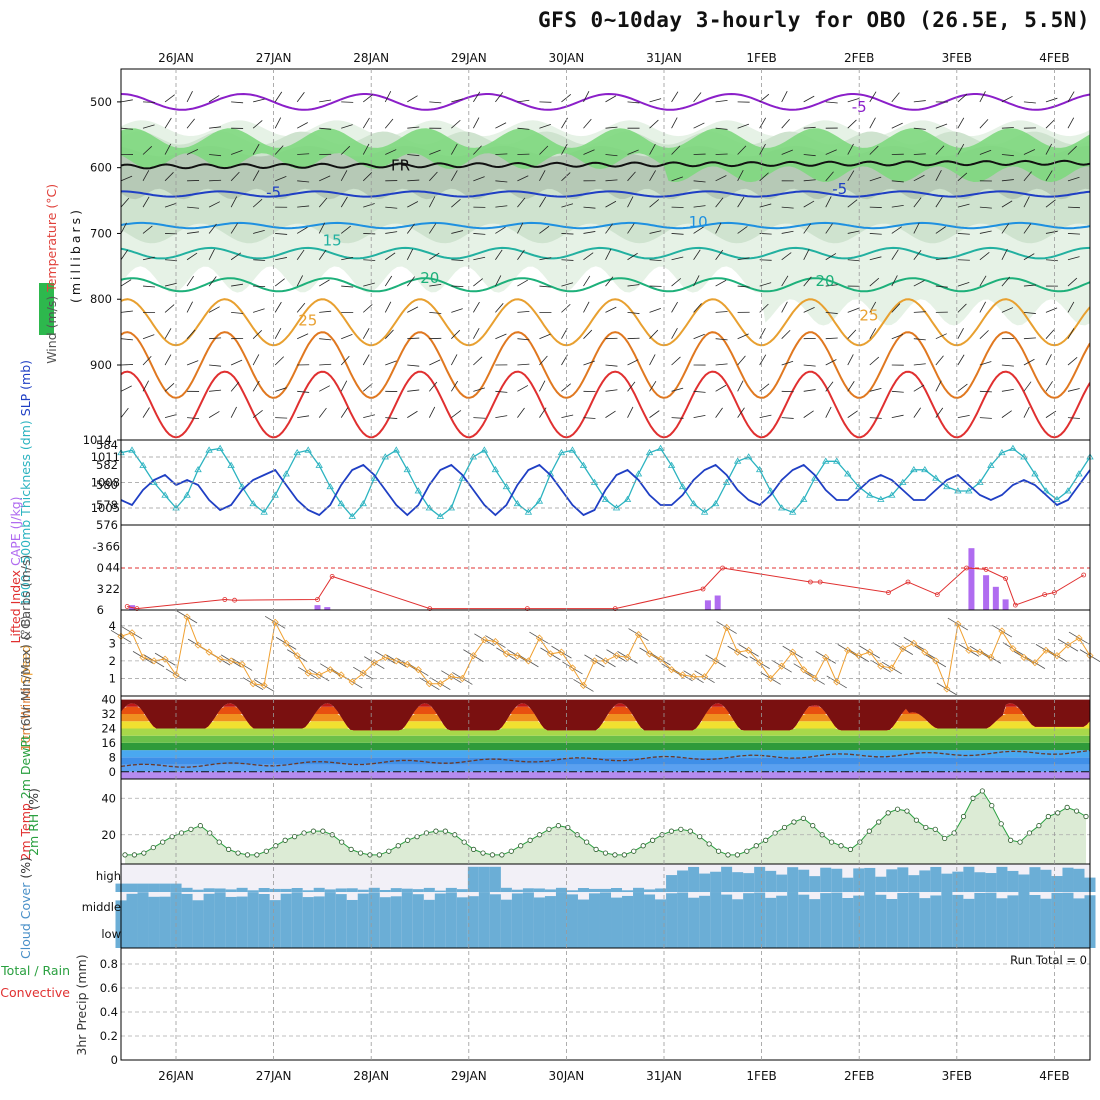  What do you see at coordinates (108, 835) in the screenshot?
I see `rh-tick: 20` at bounding box center [108, 835].